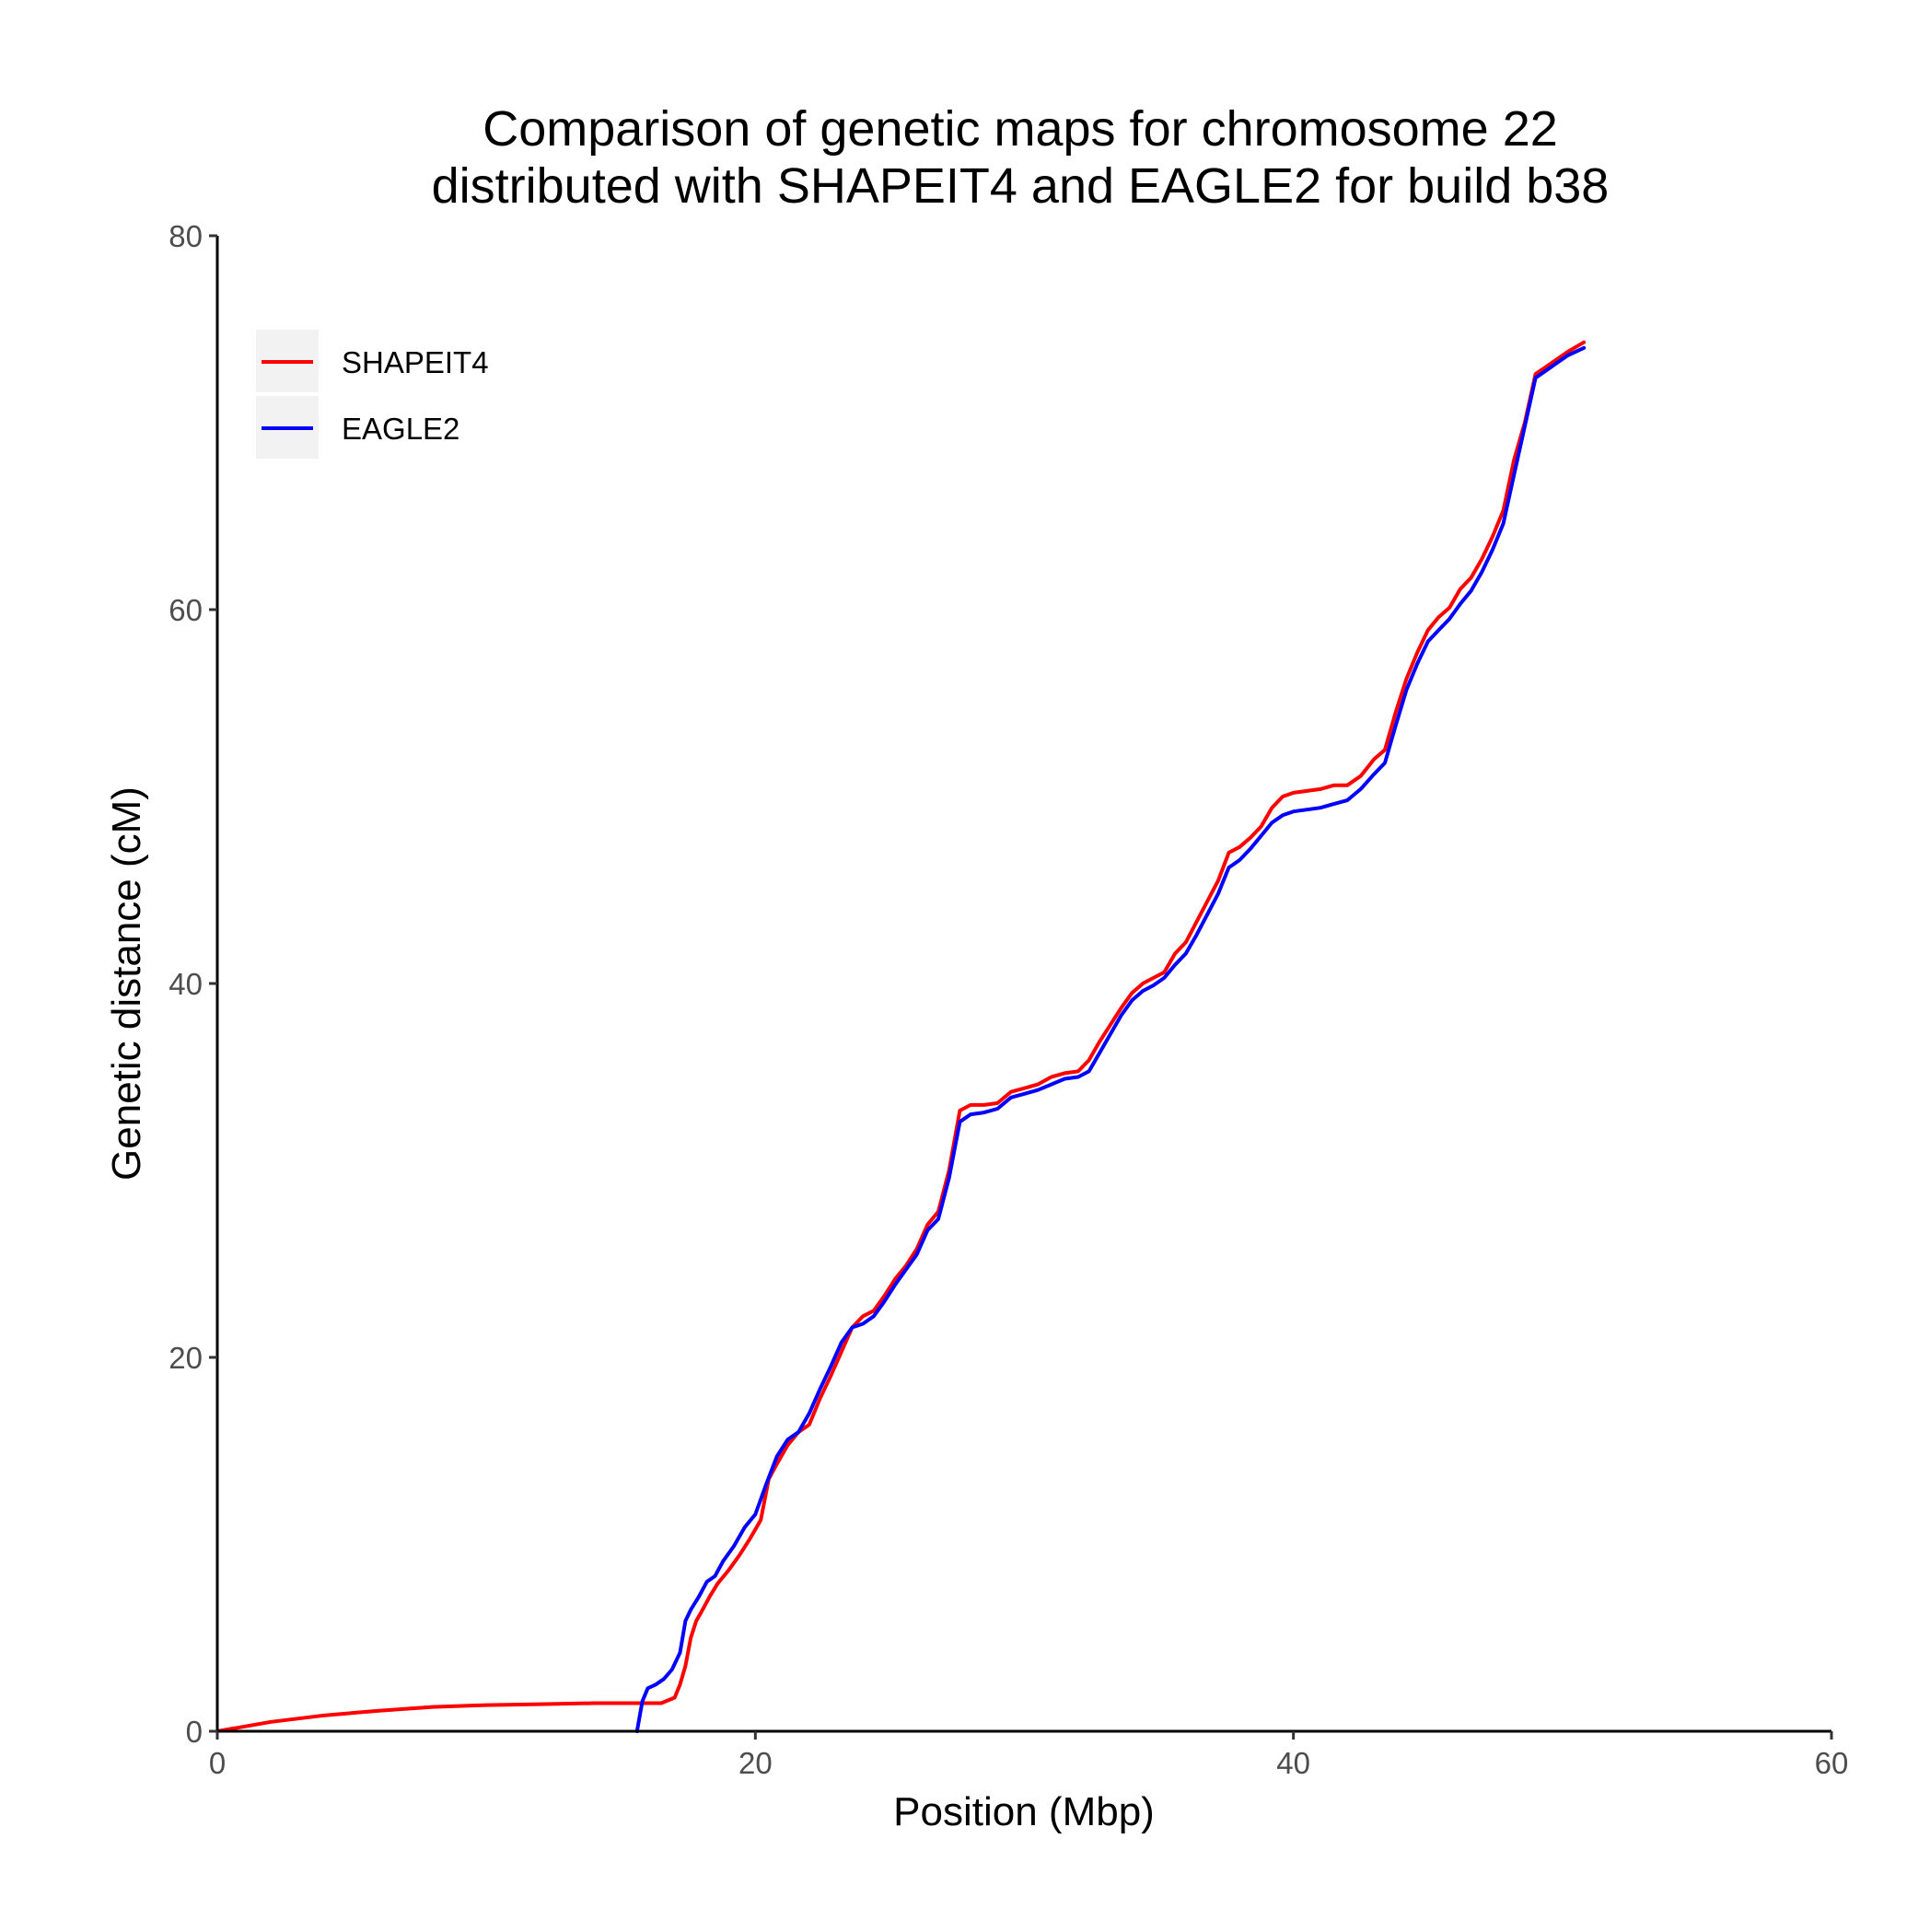 The image size is (1930, 1932). What do you see at coordinates (127, 983) in the screenshot?
I see `y-axis-title: Genetic distance (cM)` at bounding box center [127, 983].